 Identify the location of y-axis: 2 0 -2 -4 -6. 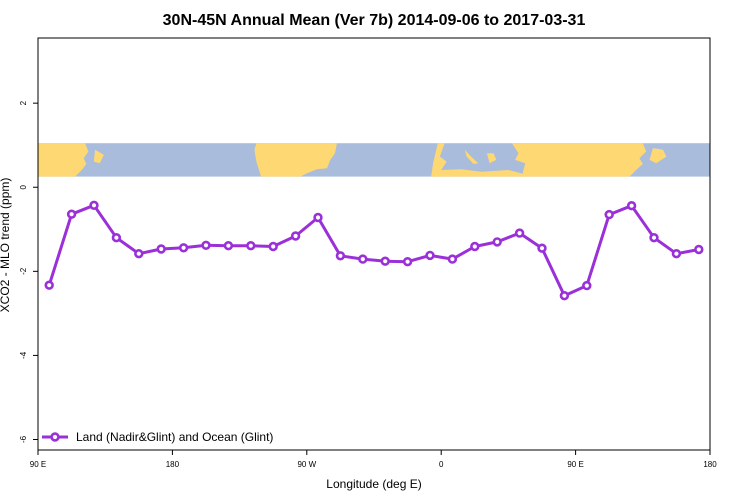
(28, 271).